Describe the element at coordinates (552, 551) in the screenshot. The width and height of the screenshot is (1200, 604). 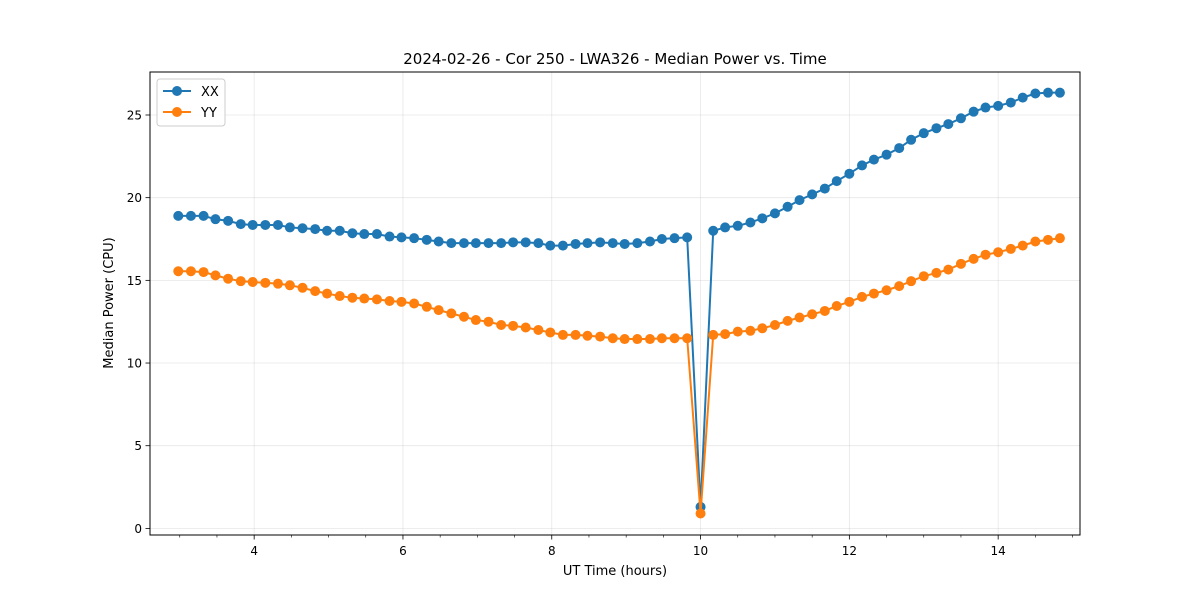
I see `x-tick-label: 8` at that location.